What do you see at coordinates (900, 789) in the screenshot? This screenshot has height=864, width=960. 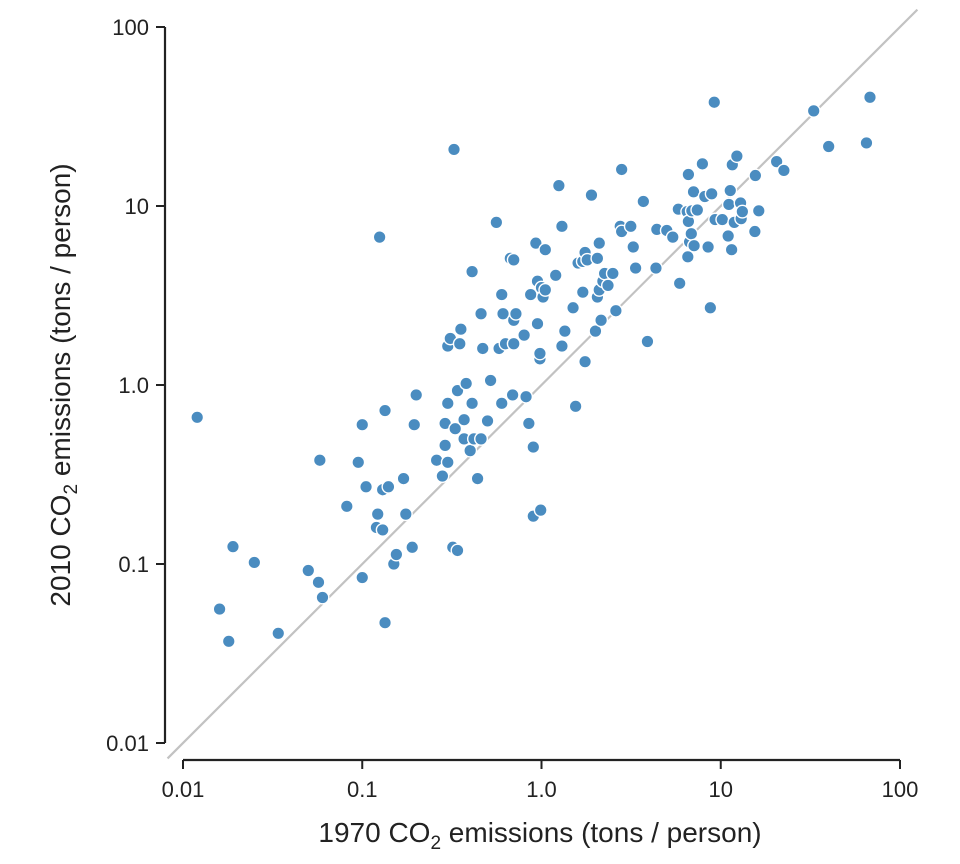 I see `x-tick-label: 100` at bounding box center [900, 789].